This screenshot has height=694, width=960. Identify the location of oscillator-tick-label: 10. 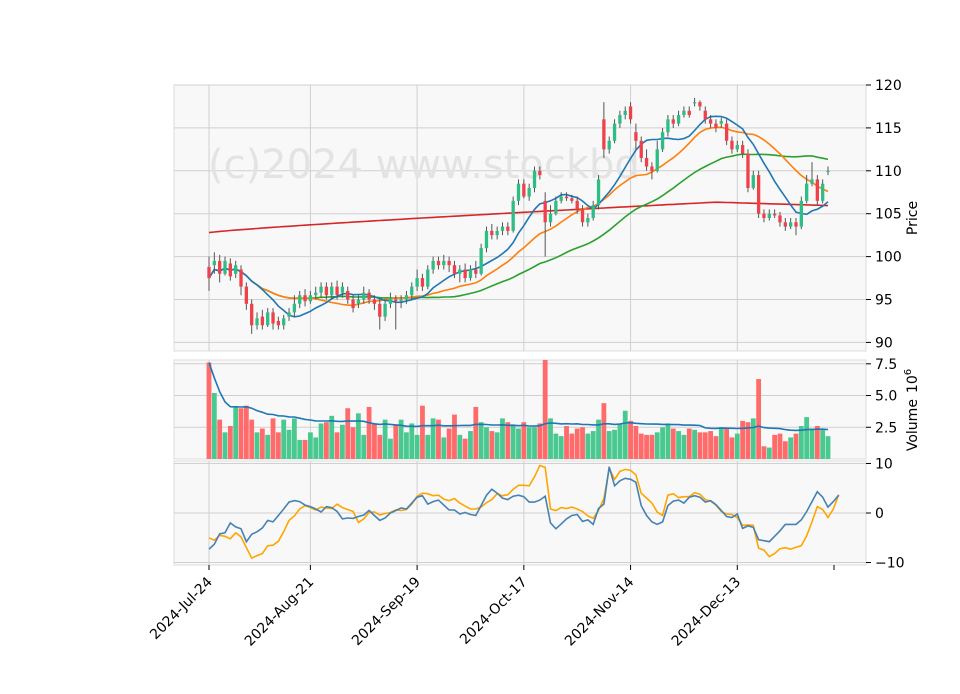
(884, 464).